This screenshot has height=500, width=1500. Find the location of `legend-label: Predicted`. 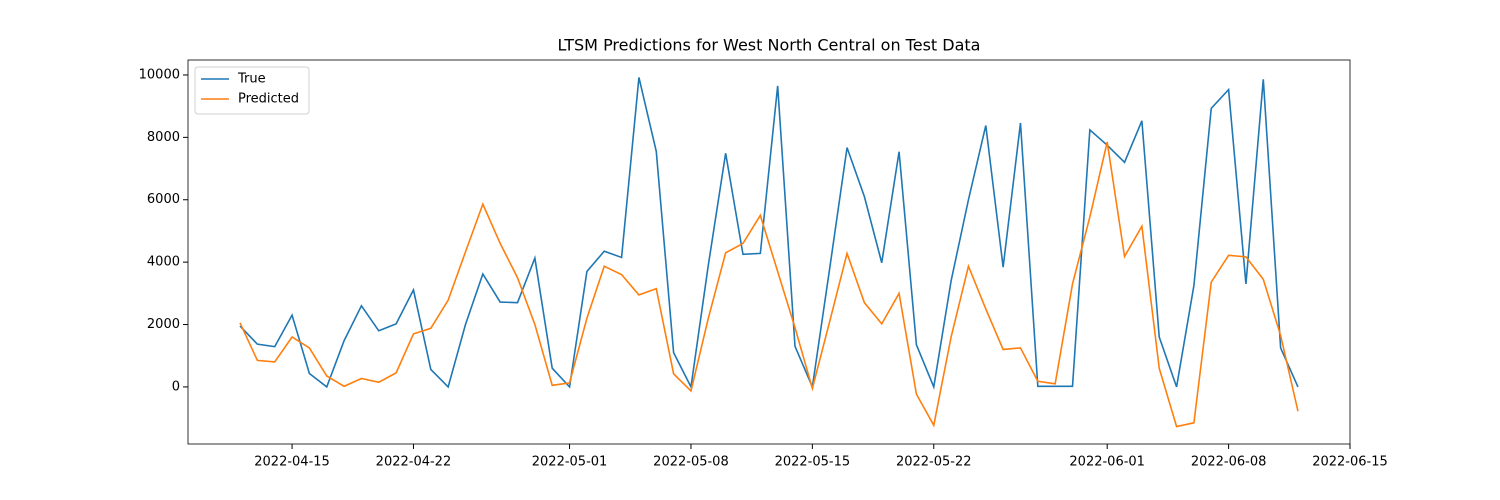

legend-label: Predicted is located at coordinates (268, 99).